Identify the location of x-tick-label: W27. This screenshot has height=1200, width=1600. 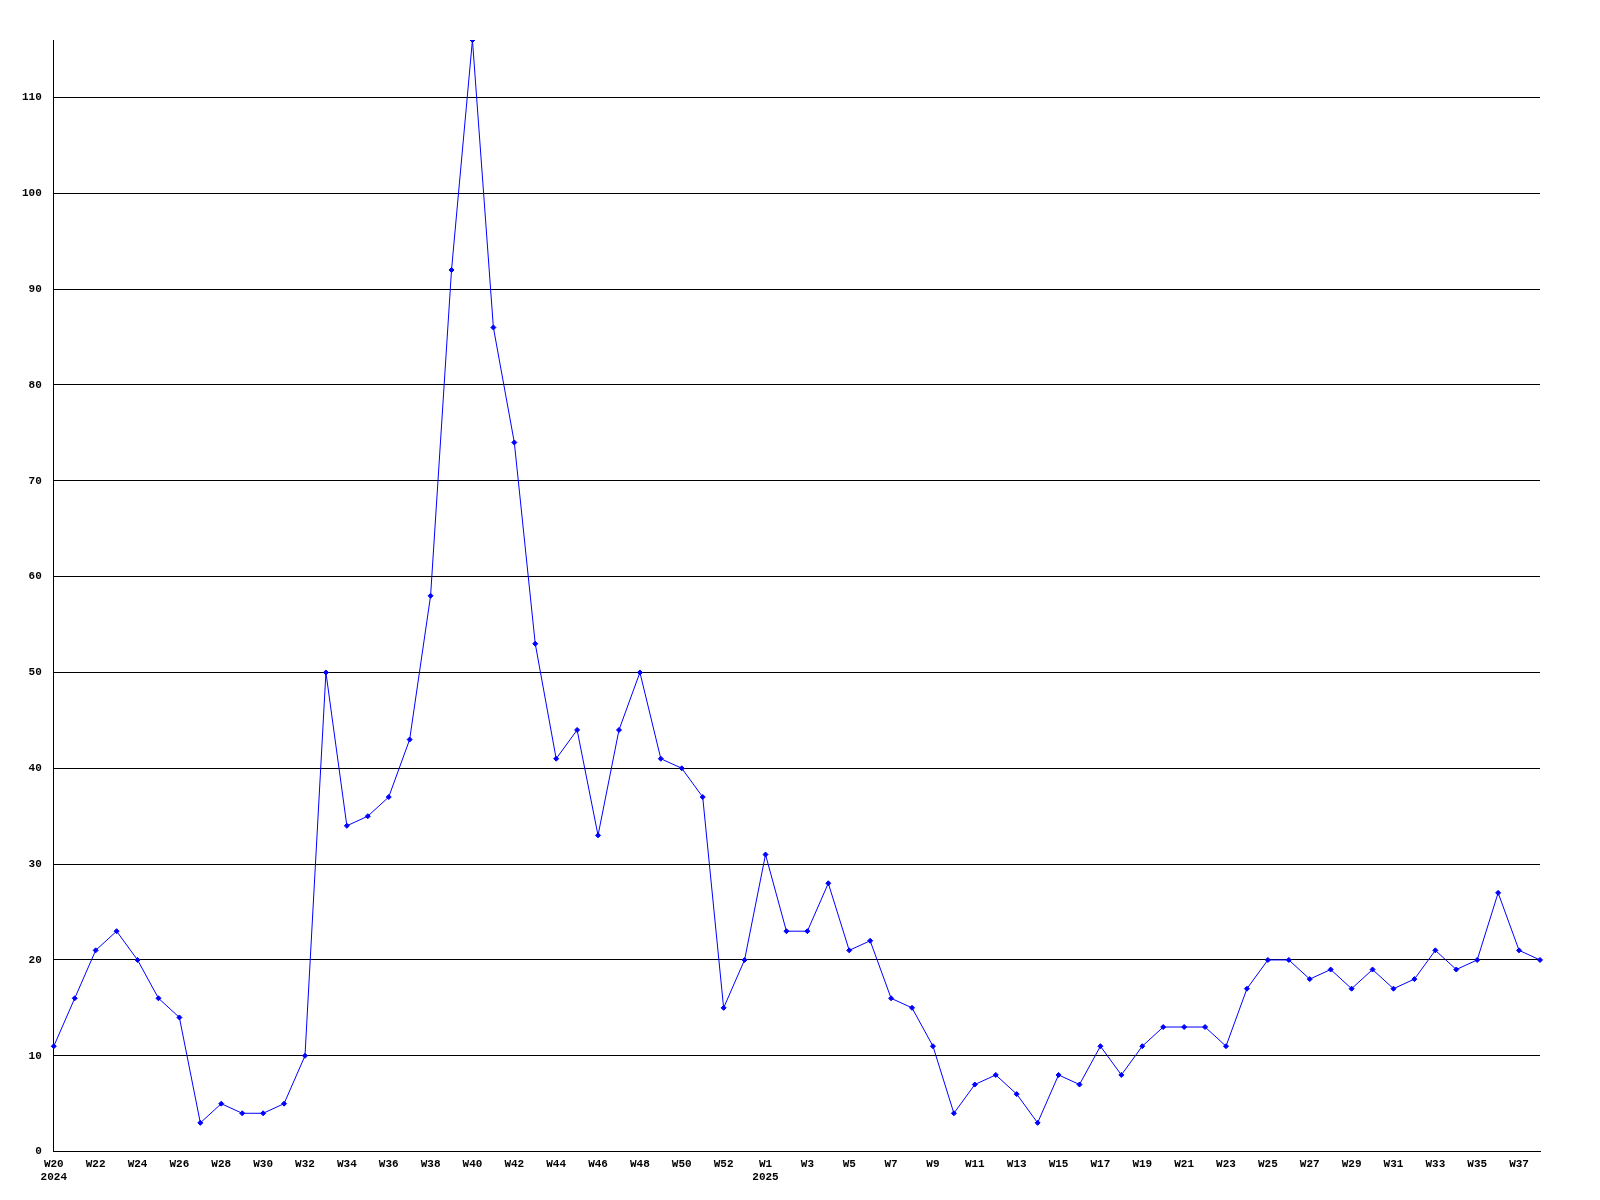
(1309, 1163).